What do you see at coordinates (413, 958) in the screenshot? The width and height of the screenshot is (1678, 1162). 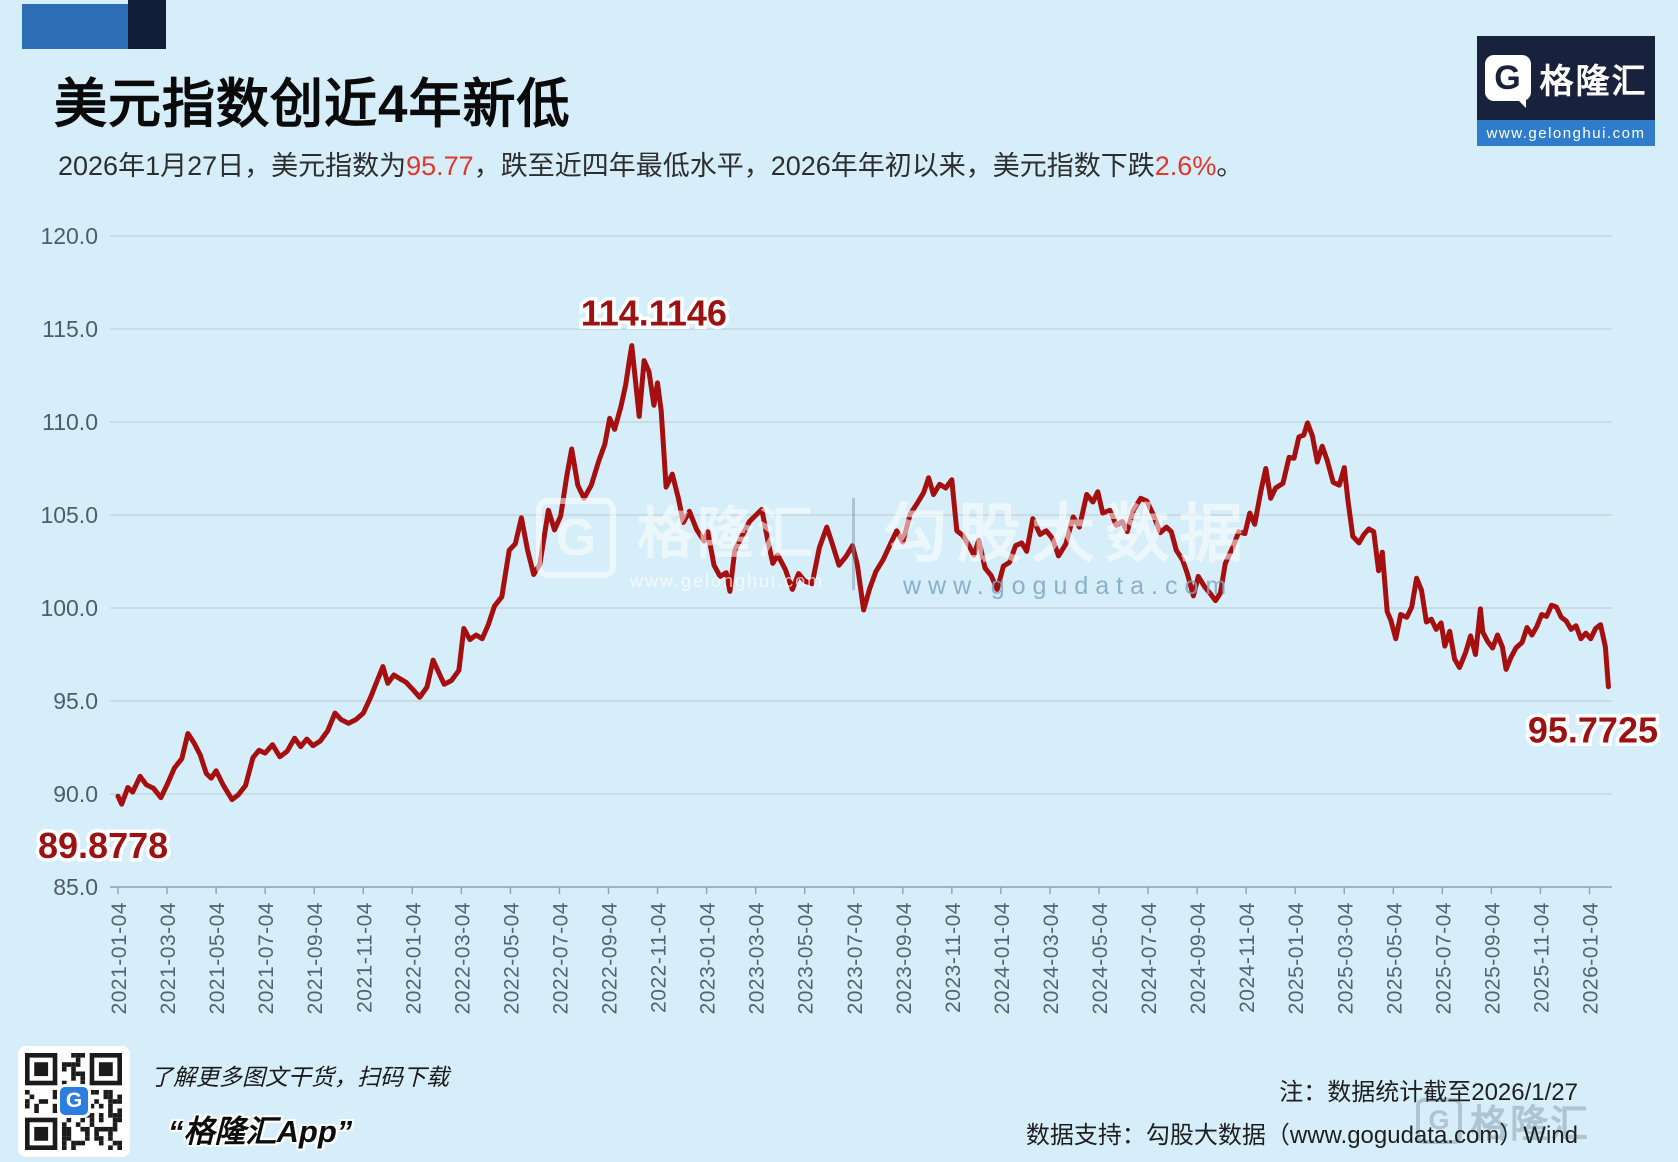 I see `svg-text: 2022-01-04` at bounding box center [413, 958].